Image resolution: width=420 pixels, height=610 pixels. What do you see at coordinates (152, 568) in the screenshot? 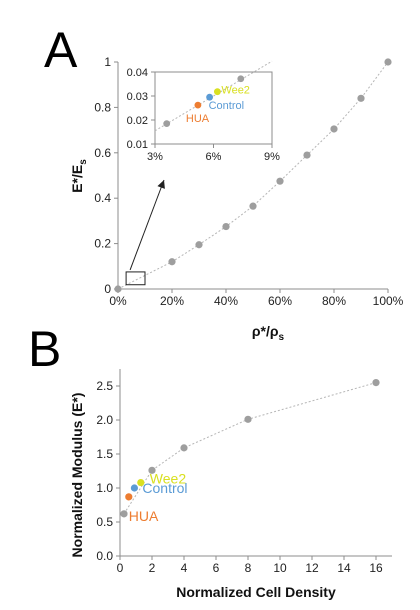
I see `panel-b-x-tick-label: 2` at bounding box center [152, 568].